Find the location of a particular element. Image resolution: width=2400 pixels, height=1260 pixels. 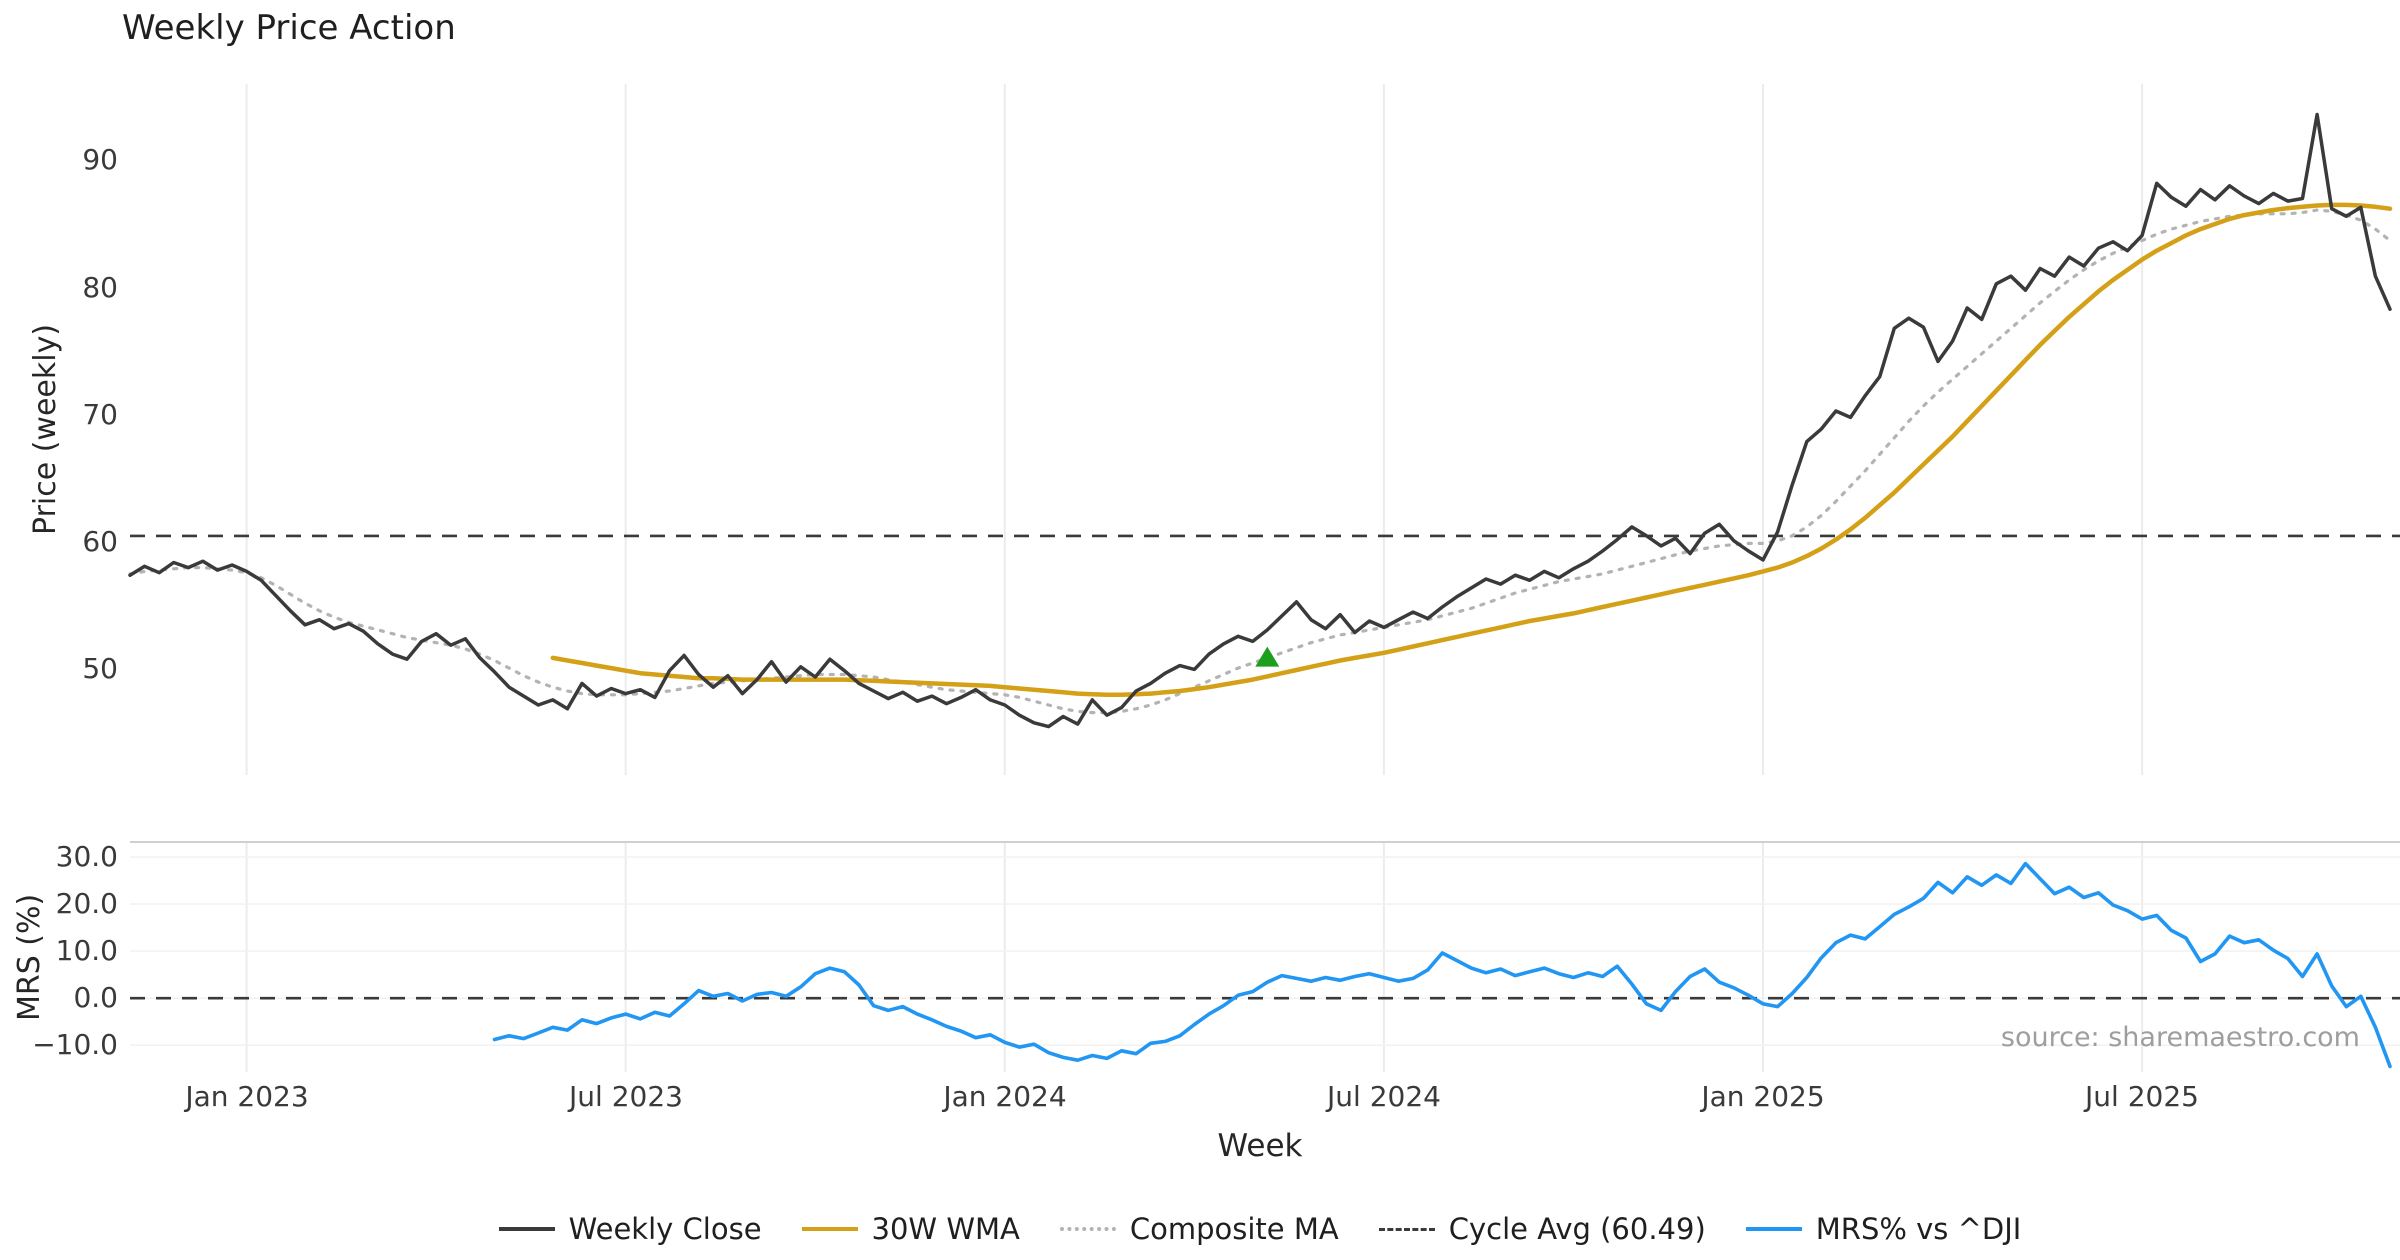

x-axis-tick: Jul 2023 is located at coordinates (626, 1096).